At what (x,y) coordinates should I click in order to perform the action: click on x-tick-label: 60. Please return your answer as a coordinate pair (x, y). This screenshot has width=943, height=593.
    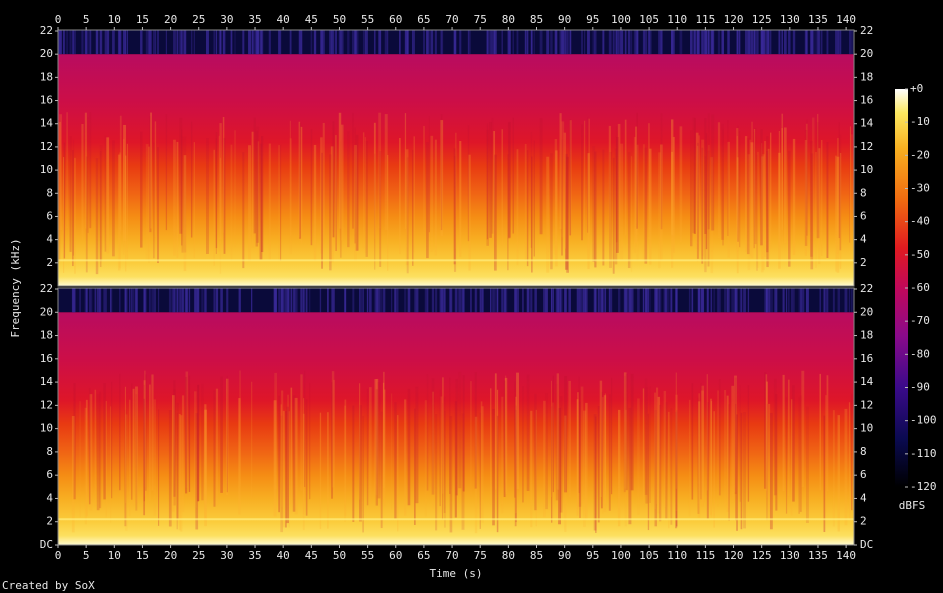
    Looking at the image, I should click on (395, 19).